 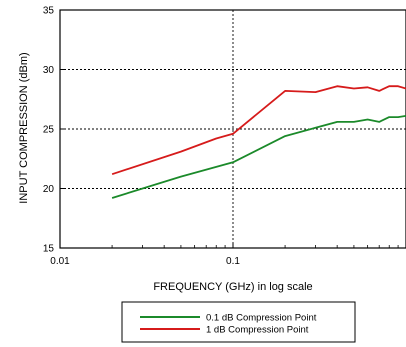 I want to click on legend-label-1: 1 dB Compression Point, so click(x=257, y=330).